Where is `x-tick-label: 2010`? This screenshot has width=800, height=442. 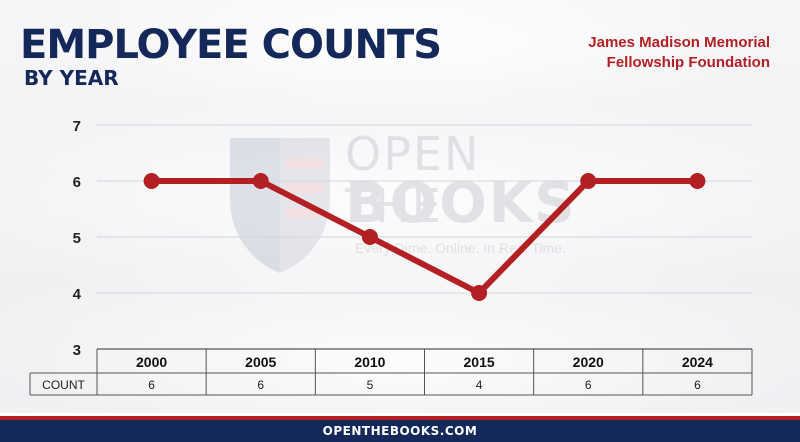
x-tick-label: 2010 is located at coordinates (369, 362).